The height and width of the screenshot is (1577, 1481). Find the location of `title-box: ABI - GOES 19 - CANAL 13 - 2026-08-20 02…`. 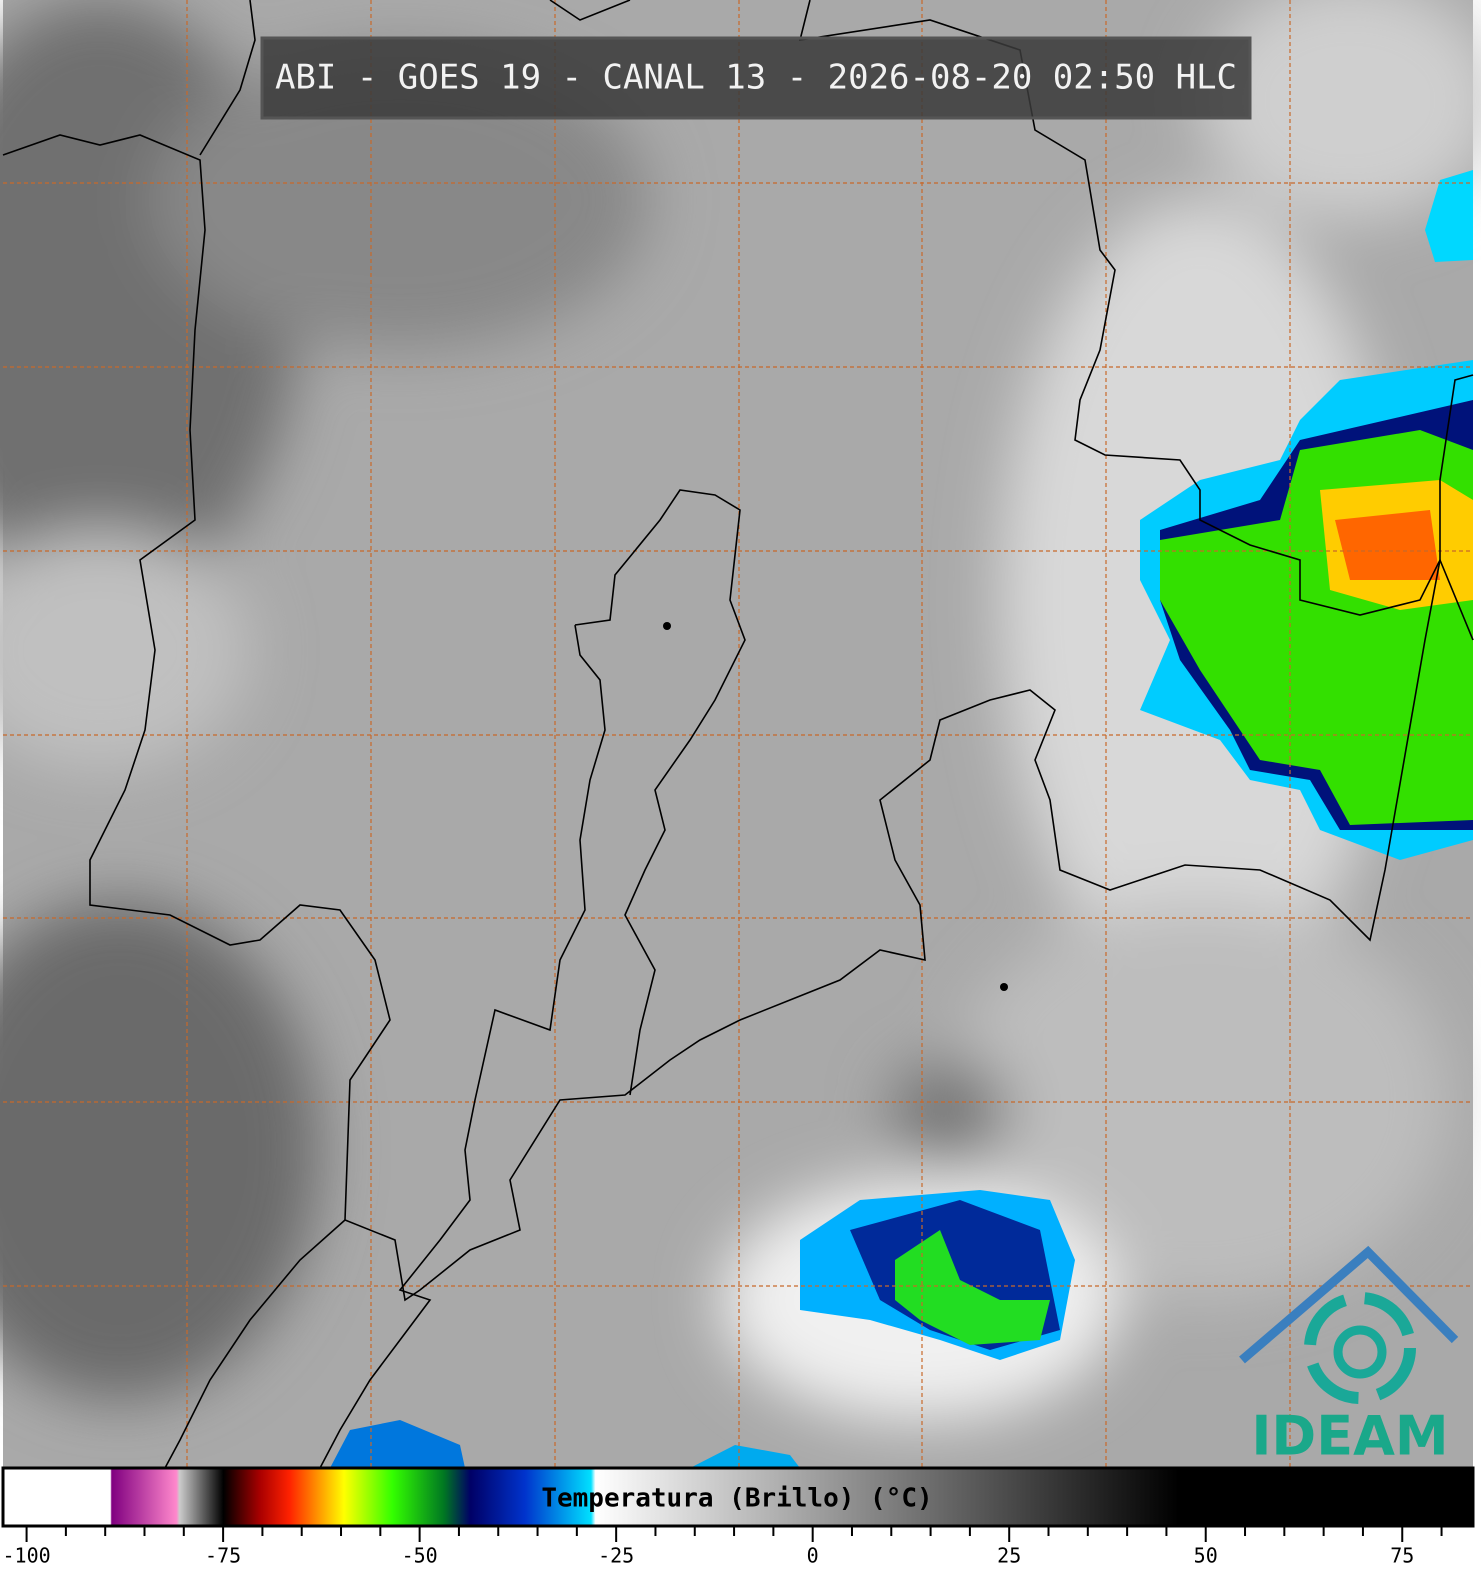

title-box: ABI - GOES 19 - CANAL 13 - 2026-08-20 02… is located at coordinates (756, 78).